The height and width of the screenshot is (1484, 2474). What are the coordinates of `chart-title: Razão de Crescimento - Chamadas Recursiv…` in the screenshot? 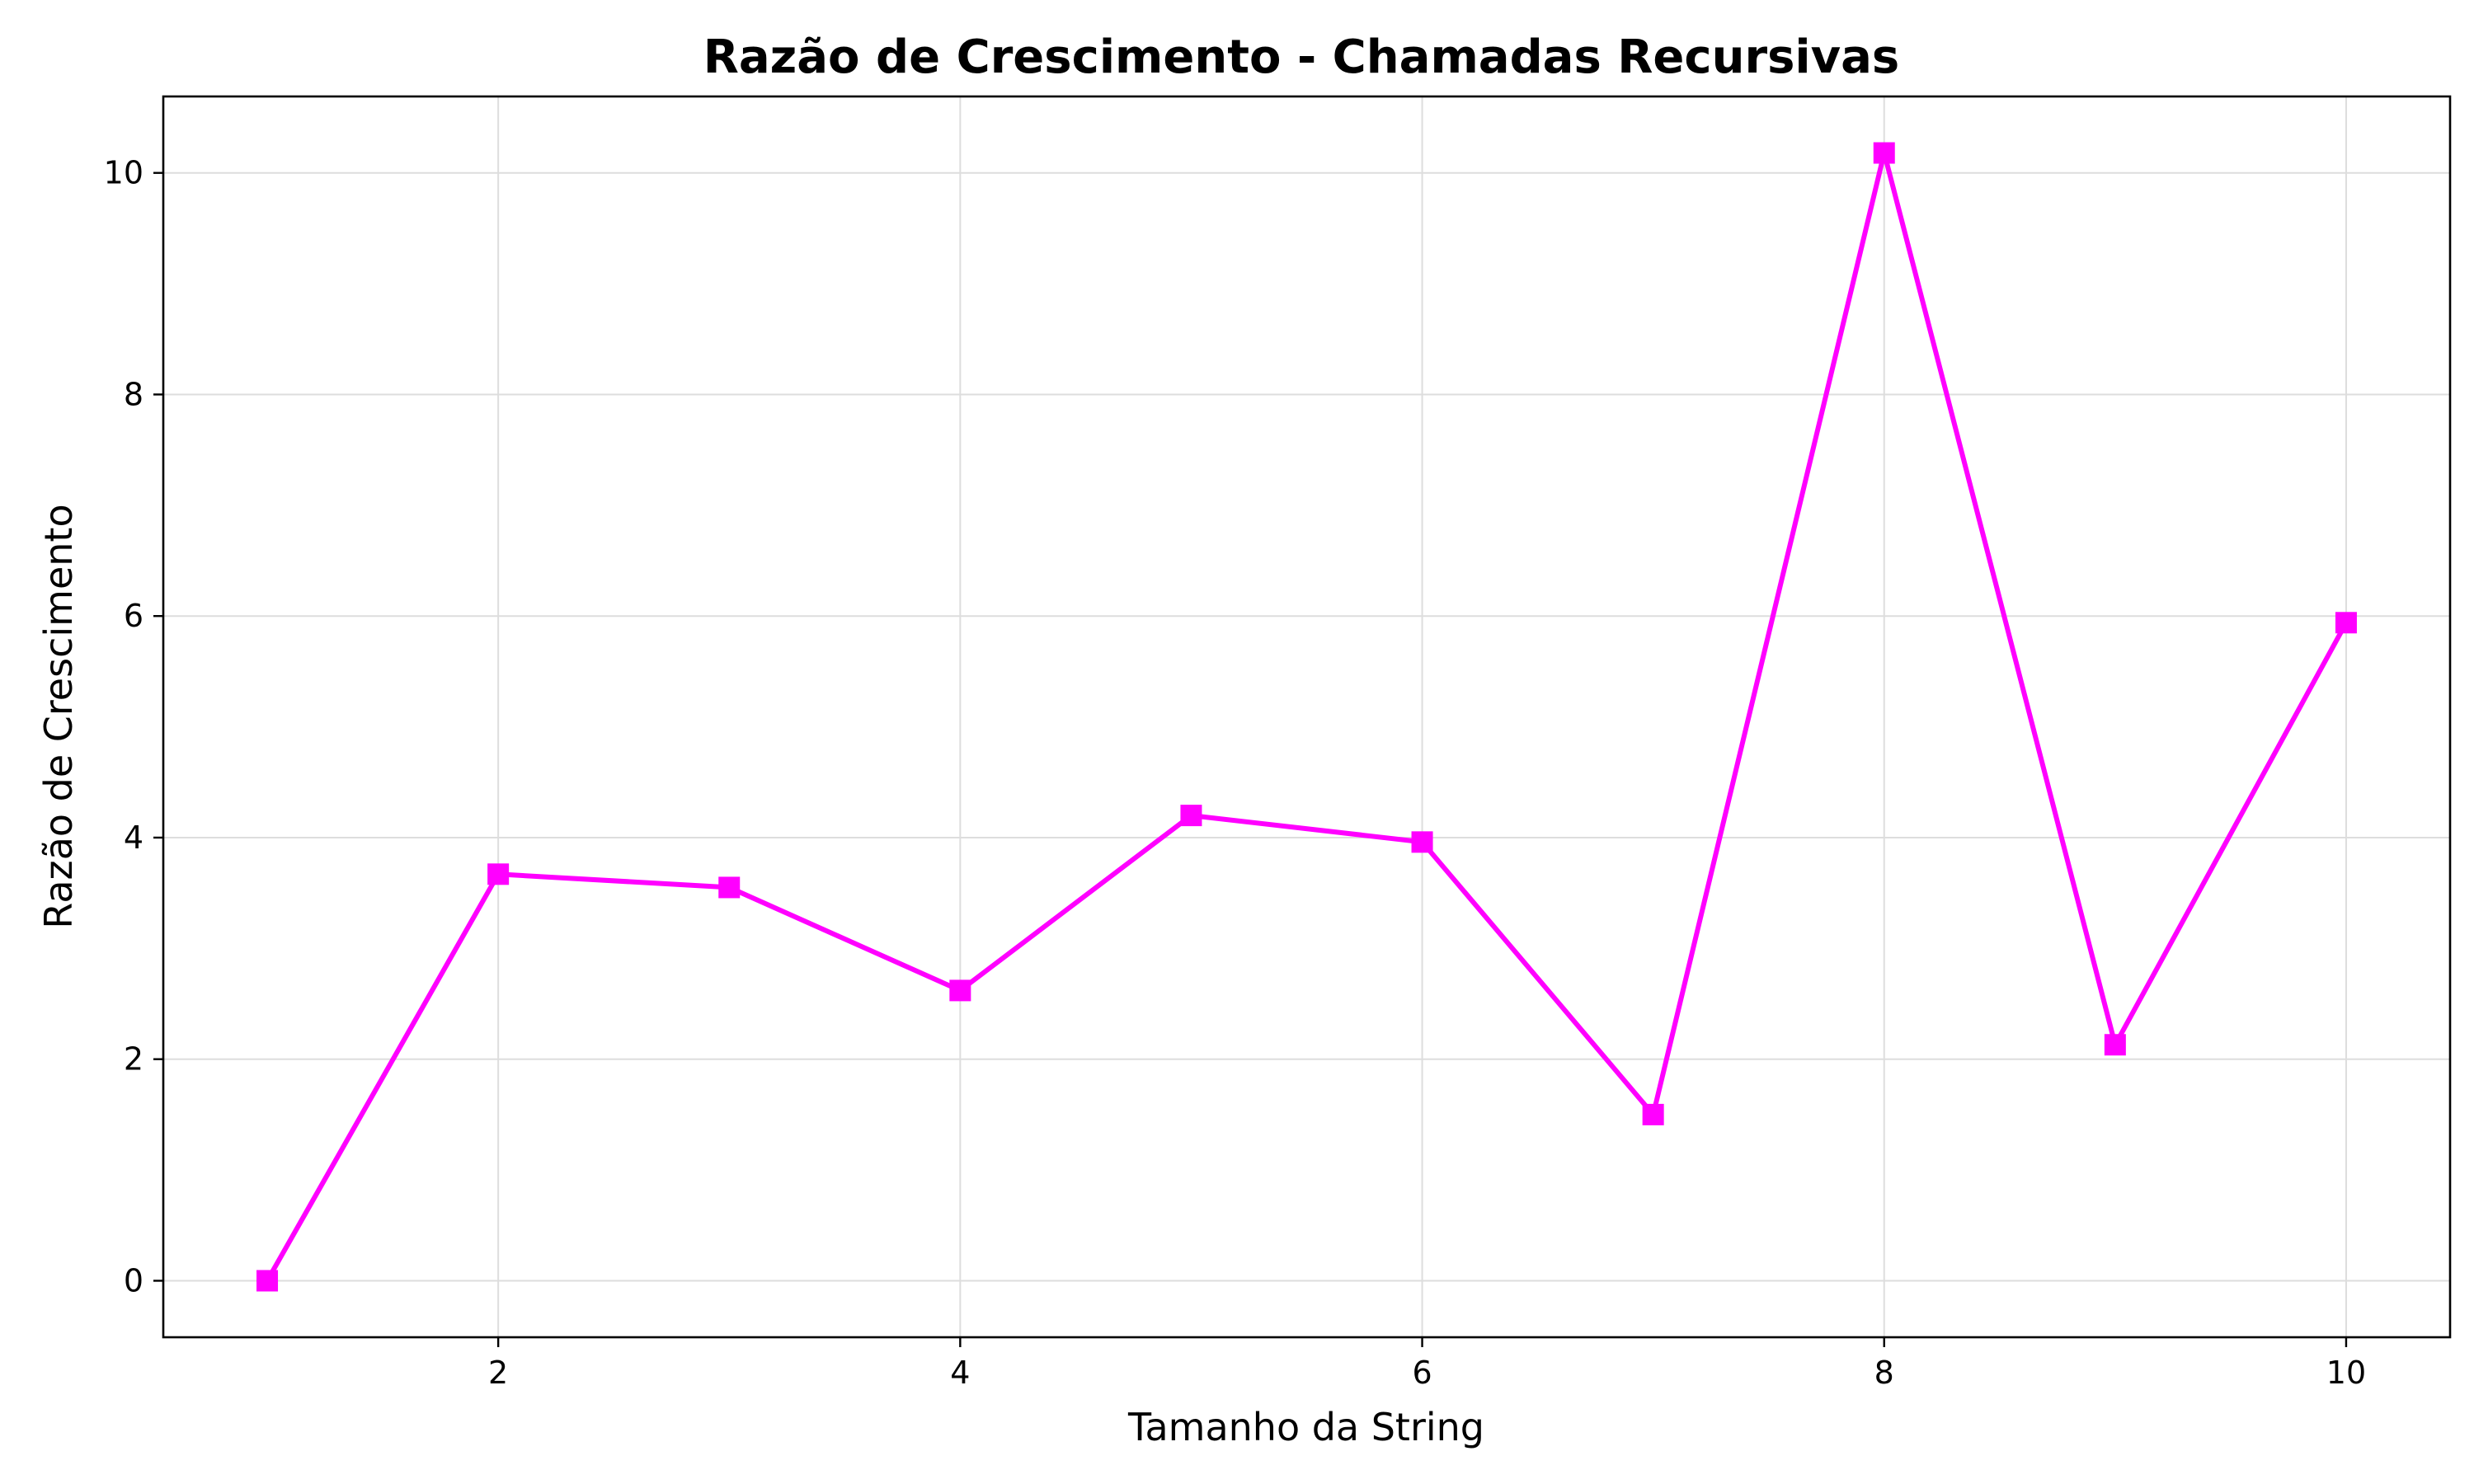 It's located at (1301, 58).